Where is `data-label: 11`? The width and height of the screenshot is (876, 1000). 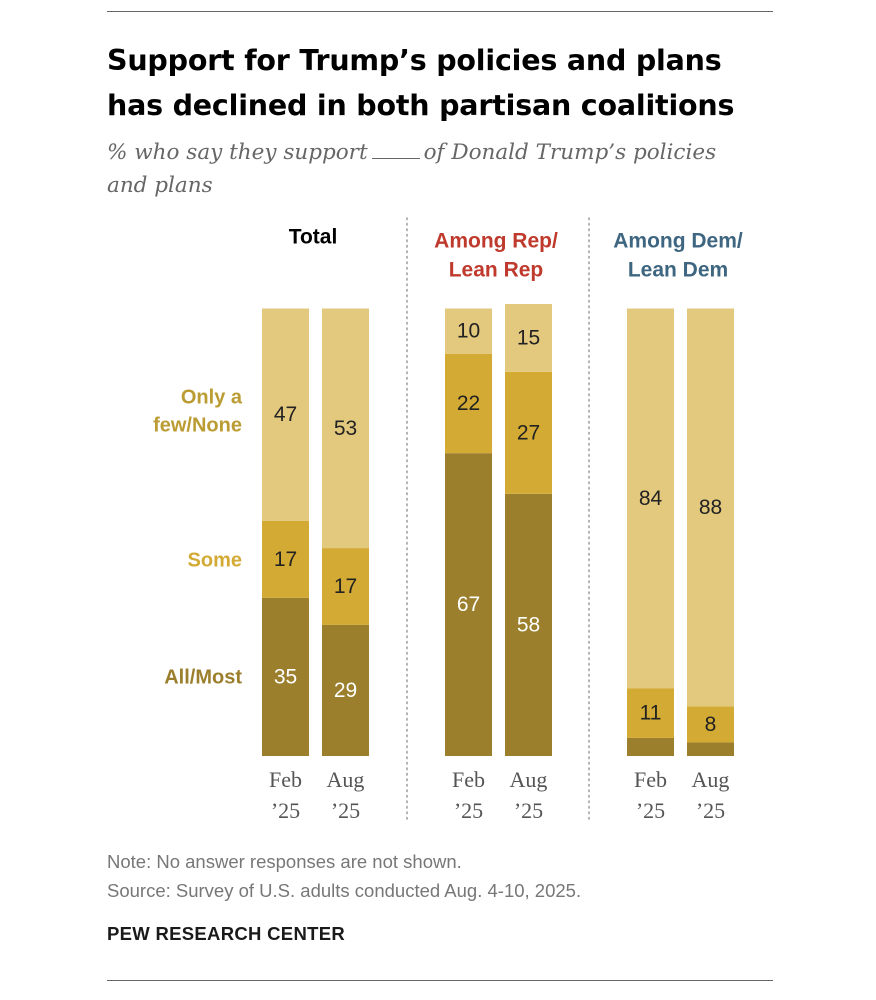 data-label: 11 is located at coordinates (651, 713).